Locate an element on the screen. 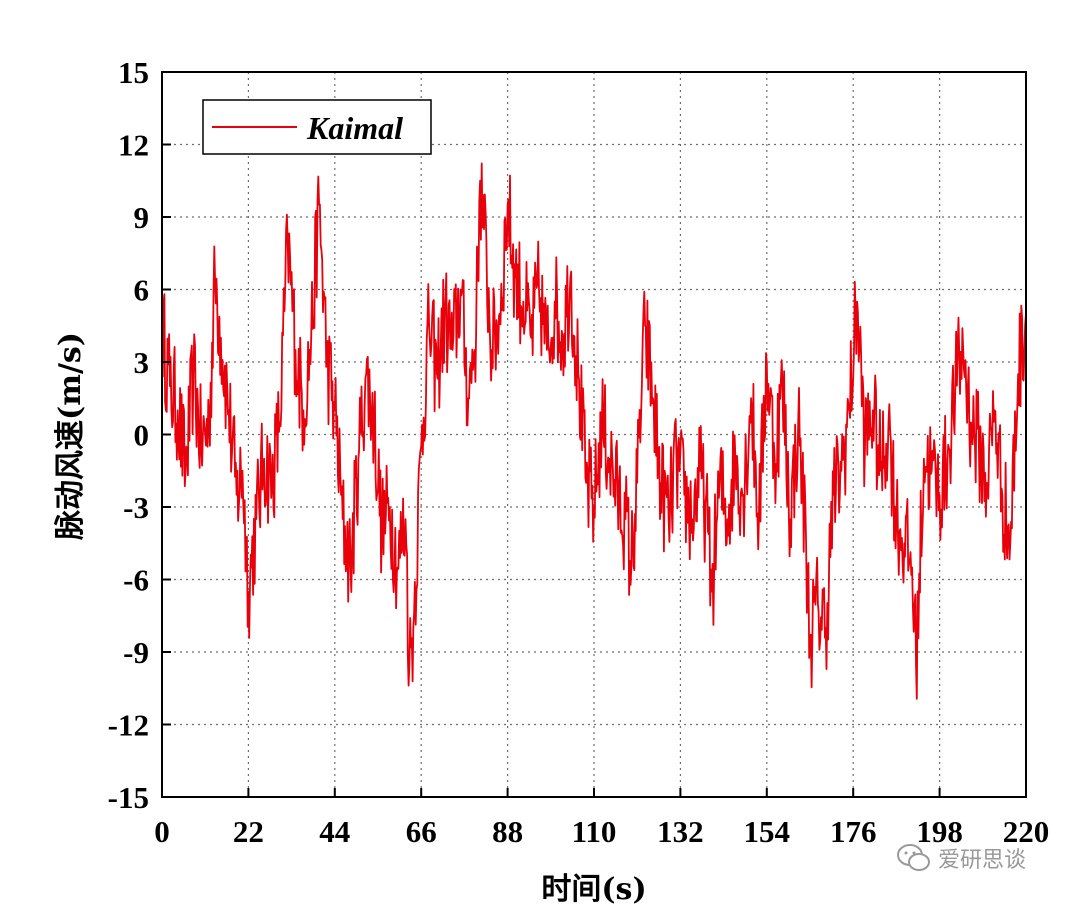 Image resolution: width=1080 pixels, height=907 pixels. y-tick-label: 0 is located at coordinates (142, 435).